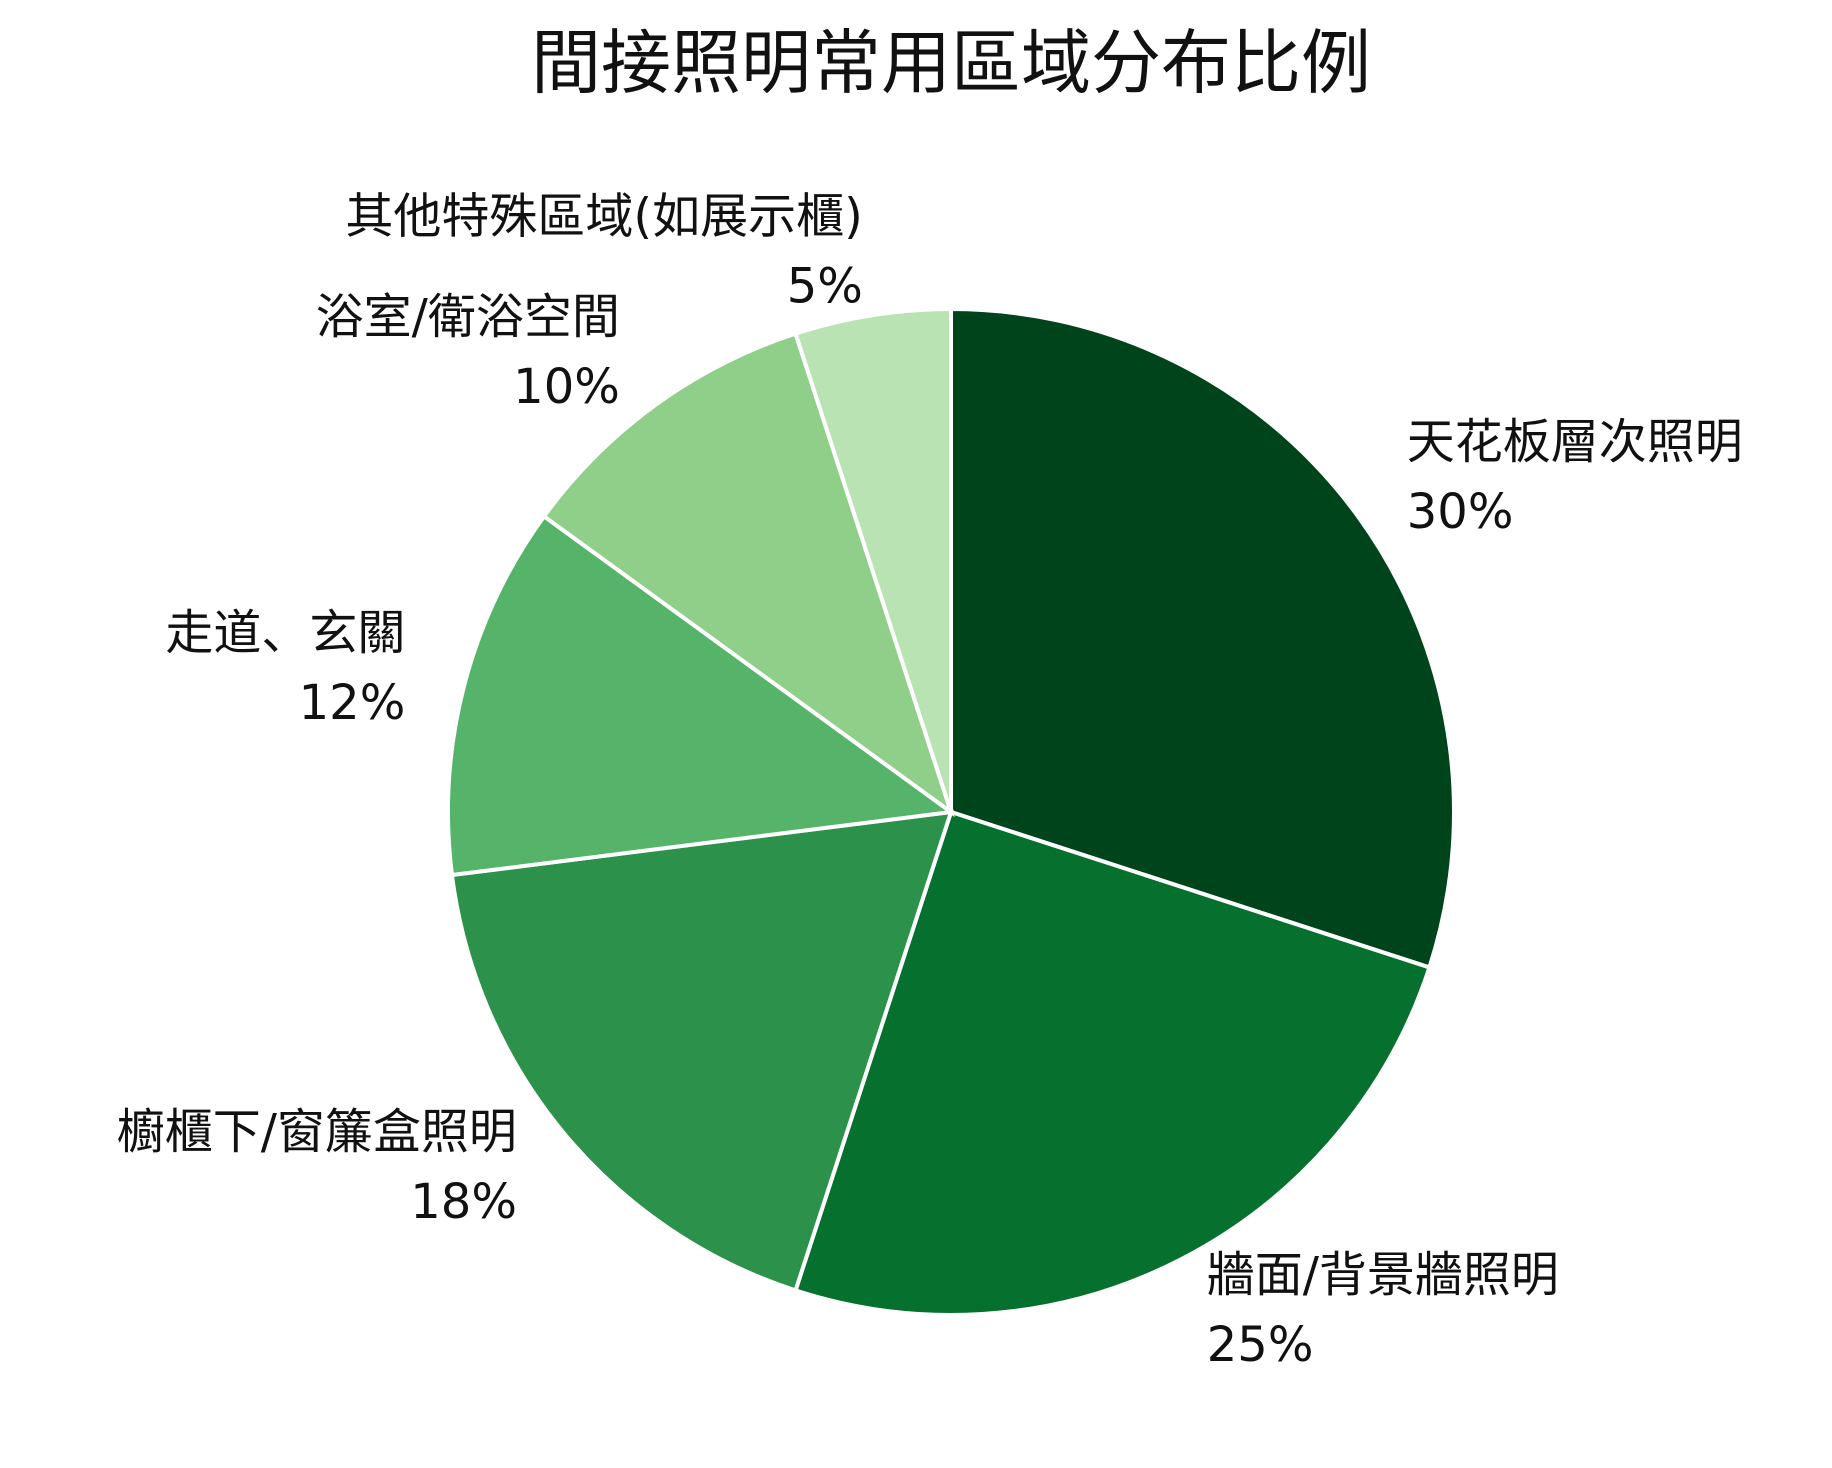 This screenshot has height=1468, width=1832. I want to click on slice-label: 牆面/背景牆照明, so click(1383, 1275).